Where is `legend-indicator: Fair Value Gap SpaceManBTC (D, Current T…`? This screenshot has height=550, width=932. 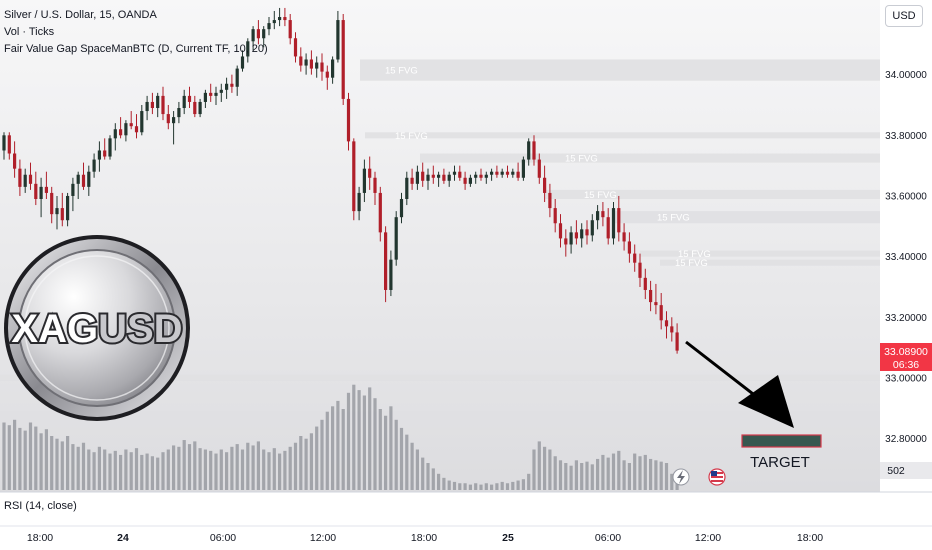
legend-indicator: Fair Value Gap SpaceManBTC (D, Current T… is located at coordinates (136, 49).